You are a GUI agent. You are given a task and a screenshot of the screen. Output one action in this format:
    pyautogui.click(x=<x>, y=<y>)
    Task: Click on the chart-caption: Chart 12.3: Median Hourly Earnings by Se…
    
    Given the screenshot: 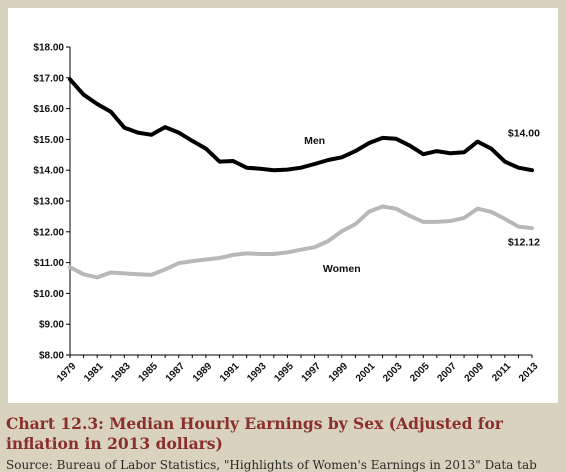 What is the action you would take?
    pyautogui.click(x=254, y=433)
    